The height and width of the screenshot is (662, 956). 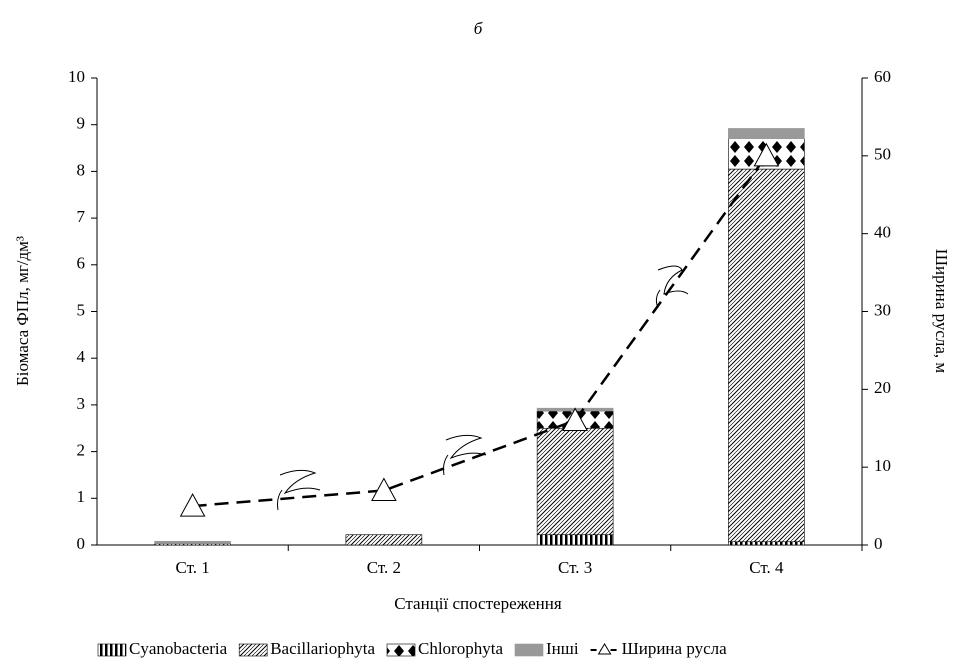 I want to click on y2-axis-label: Ширина русла, м, so click(x=941, y=311).